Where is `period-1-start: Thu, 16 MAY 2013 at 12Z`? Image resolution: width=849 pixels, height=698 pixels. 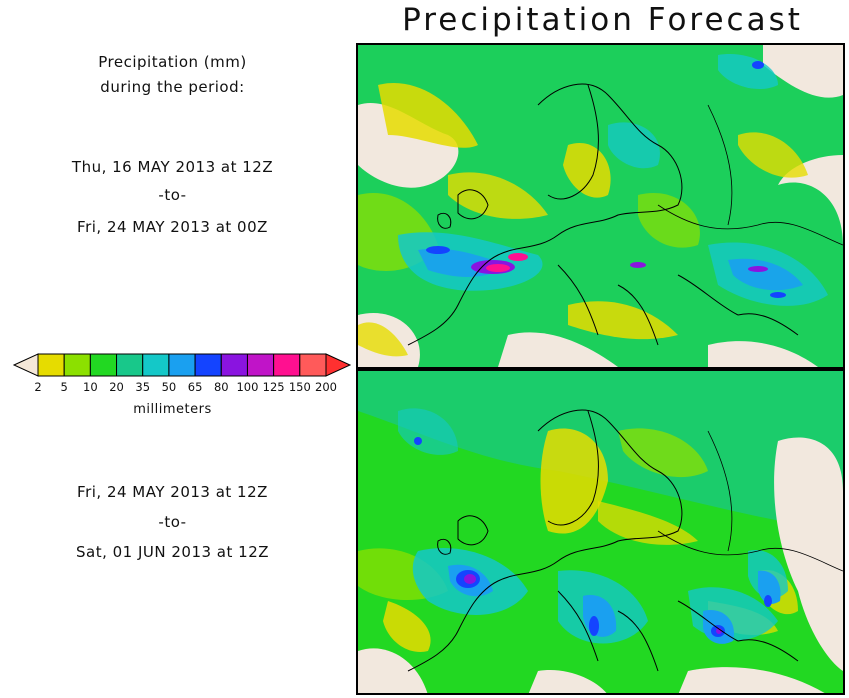
period-1-start: Thu, 16 MAY 2013 at 12Z is located at coordinates (172, 167).